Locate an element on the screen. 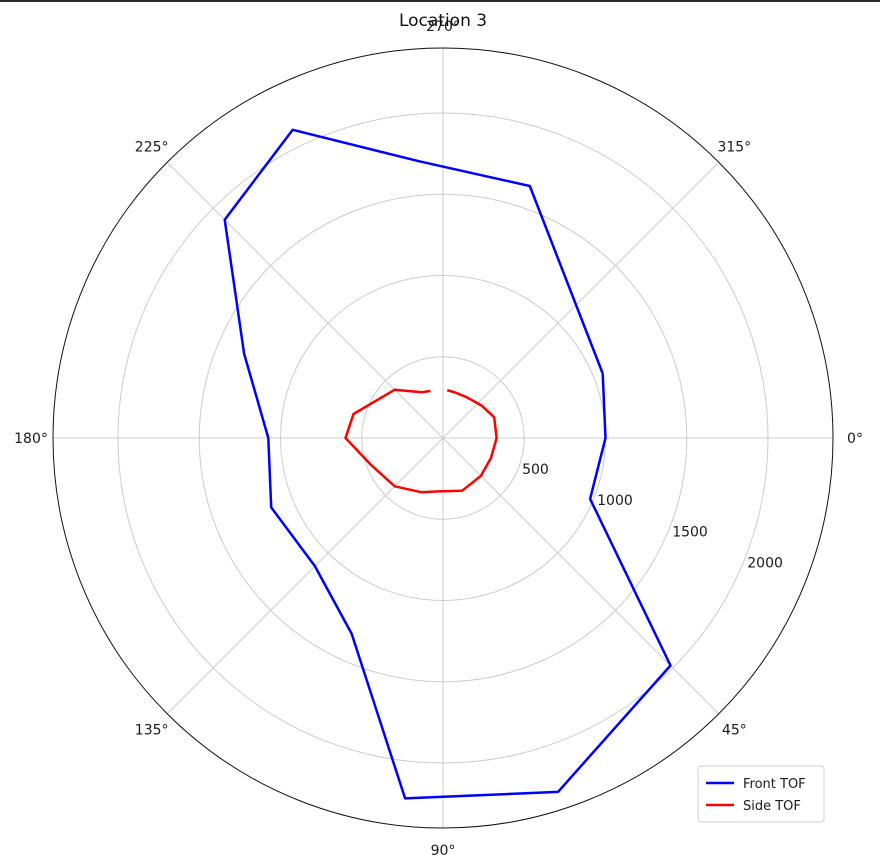 This screenshot has height=863, width=880. legend-box is located at coordinates (761, 794).